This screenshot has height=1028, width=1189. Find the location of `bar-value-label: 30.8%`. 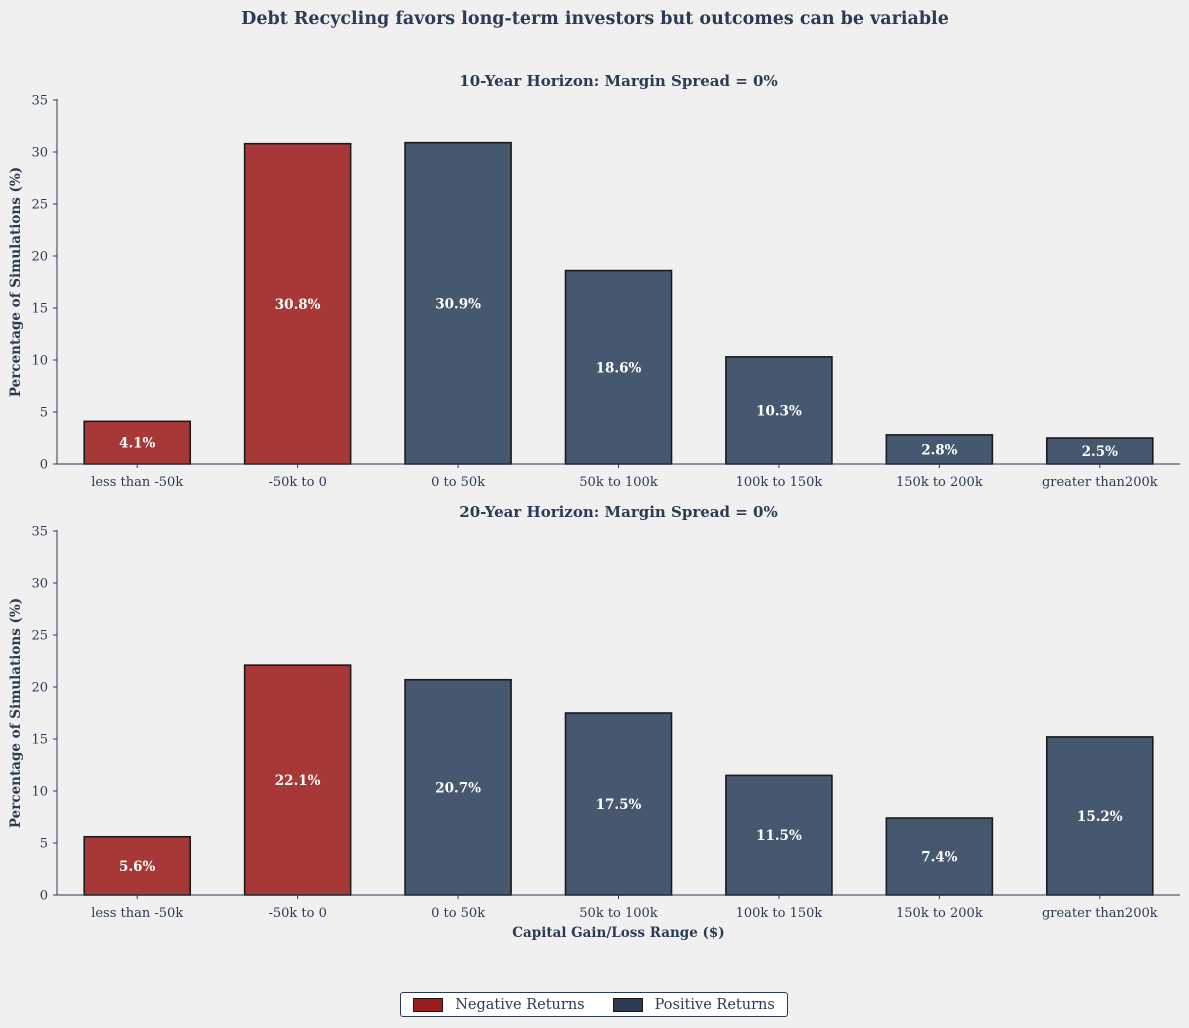

bar-value-label: 30.8% is located at coordinates (298, 305).